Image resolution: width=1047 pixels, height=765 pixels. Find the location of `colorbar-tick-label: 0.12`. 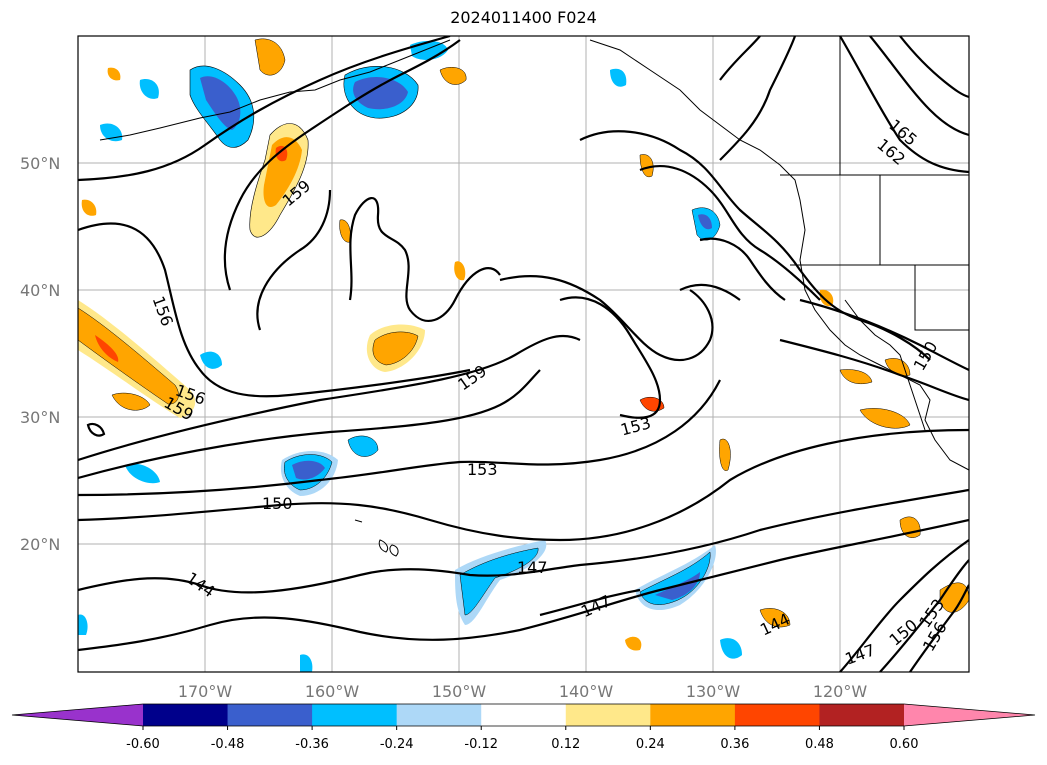

colorbar-tick-label: 0.12 is located at coordinates (565, 744).